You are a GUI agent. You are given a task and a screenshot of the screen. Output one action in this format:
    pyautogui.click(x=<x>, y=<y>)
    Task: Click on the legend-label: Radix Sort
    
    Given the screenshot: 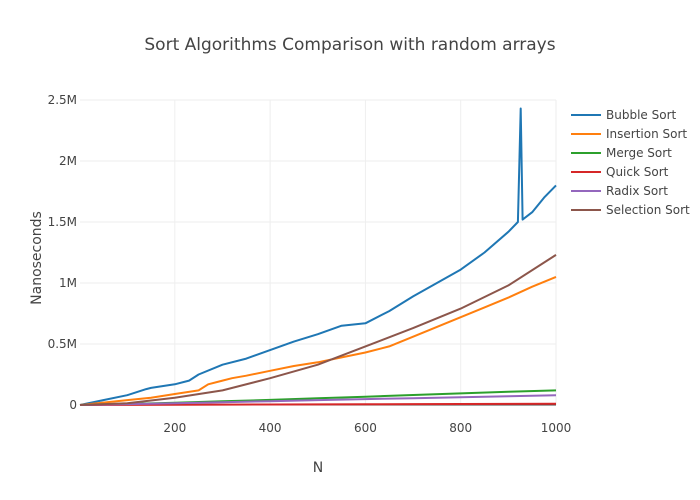 What is the action you would take?
    pyautogui.click(x=637, y=191)
    